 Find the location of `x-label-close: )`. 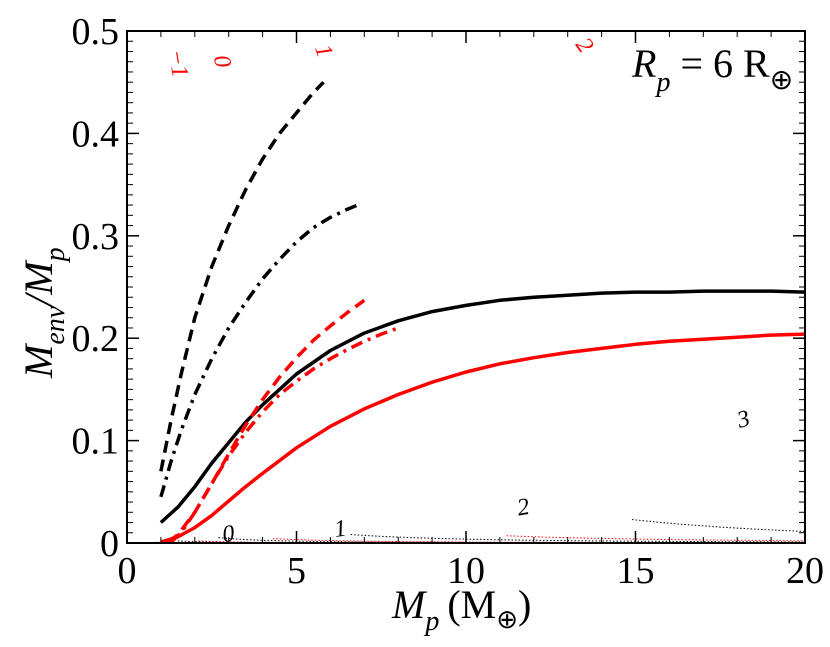

x-label-close: ) is located at coordinates (524, 604).